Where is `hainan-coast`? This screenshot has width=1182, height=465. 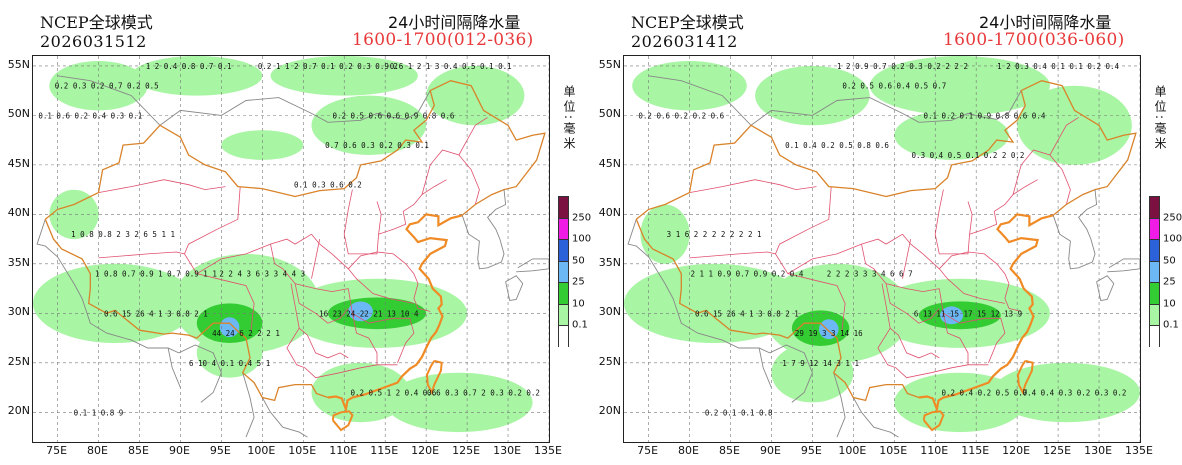
hainan-coast is located at coordinates (342, 421).